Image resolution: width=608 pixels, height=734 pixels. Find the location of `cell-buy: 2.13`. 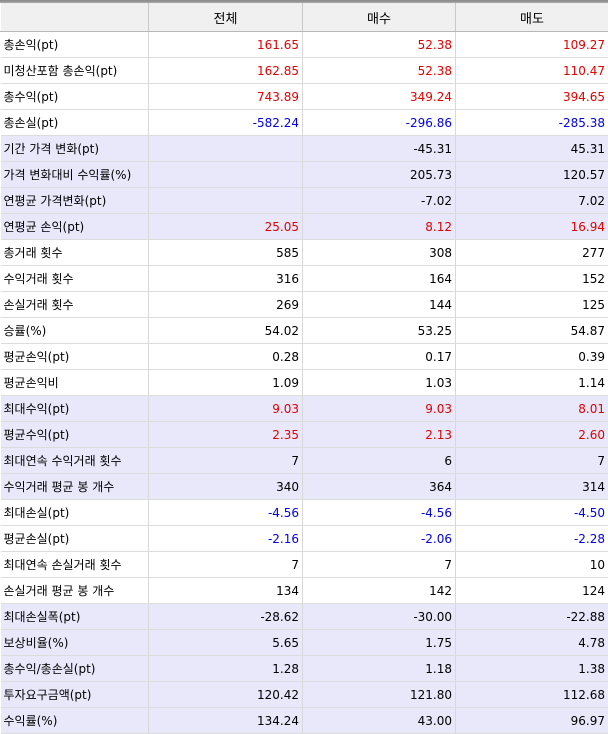

cell-buy: 2.13 is located at coordinates (379, 435).